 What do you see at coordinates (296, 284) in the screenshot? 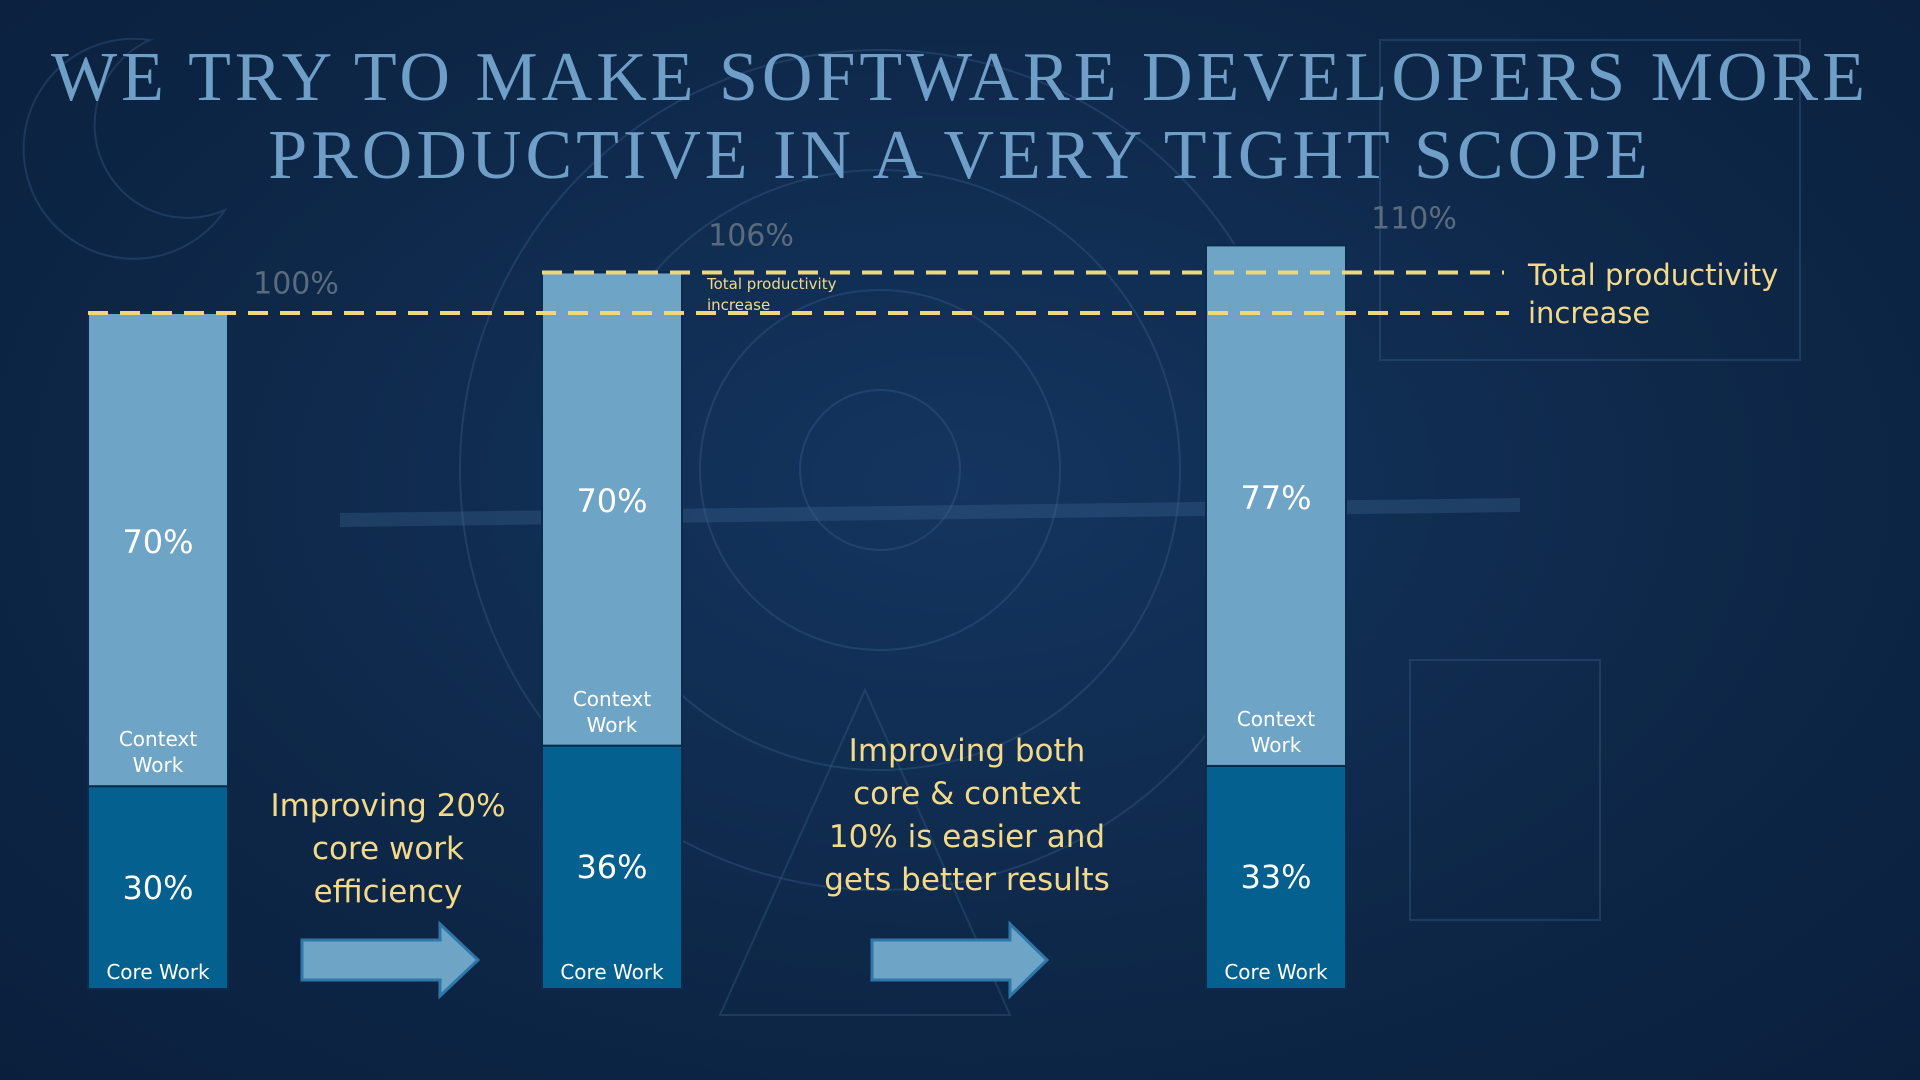
I see `total-label: 100%` at bounding box center [296, 284].